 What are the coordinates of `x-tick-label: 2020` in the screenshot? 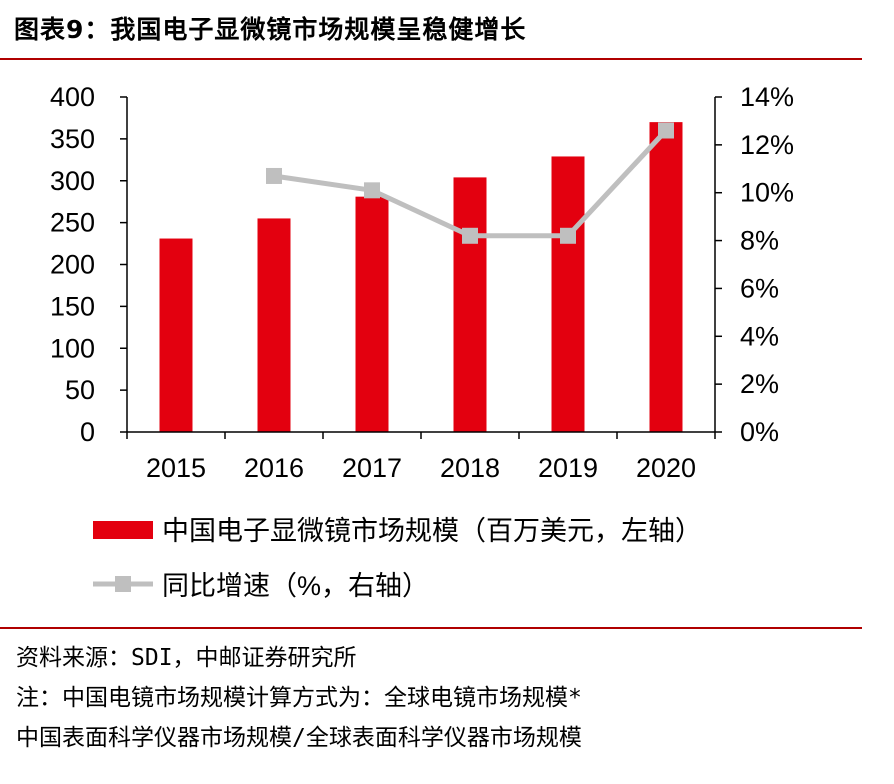 It's located at (666, 468).